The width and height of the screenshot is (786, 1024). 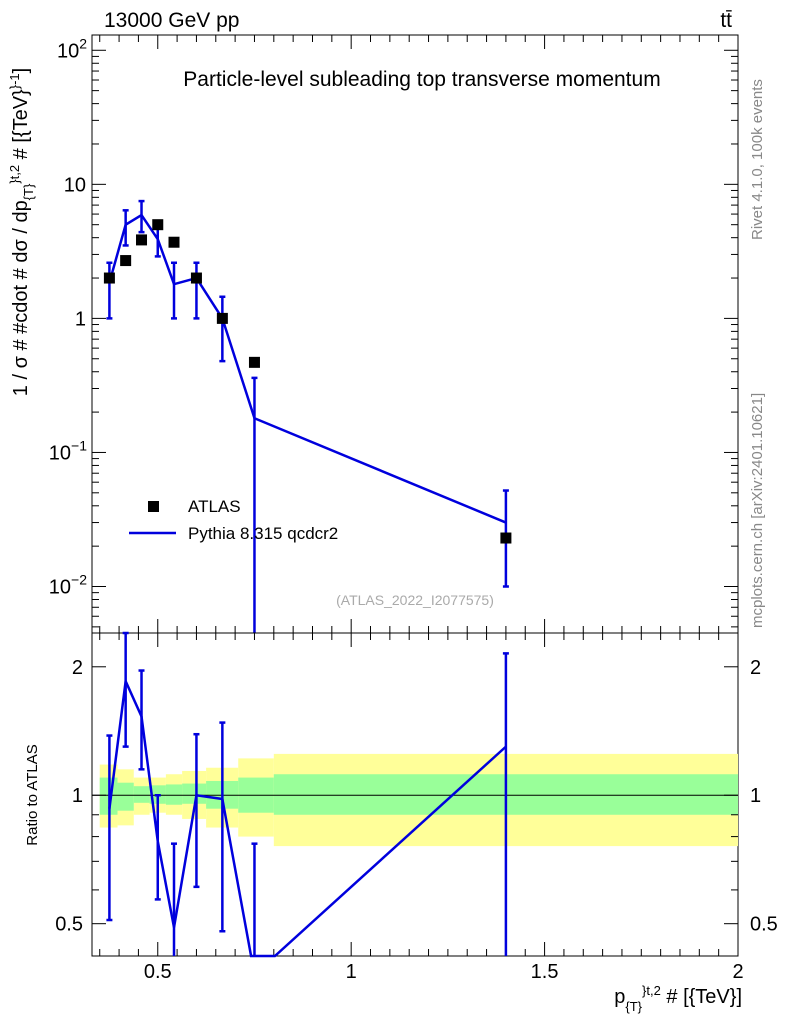 I want to click on main-y-tick-label: 10², so click(x=72, y=48).